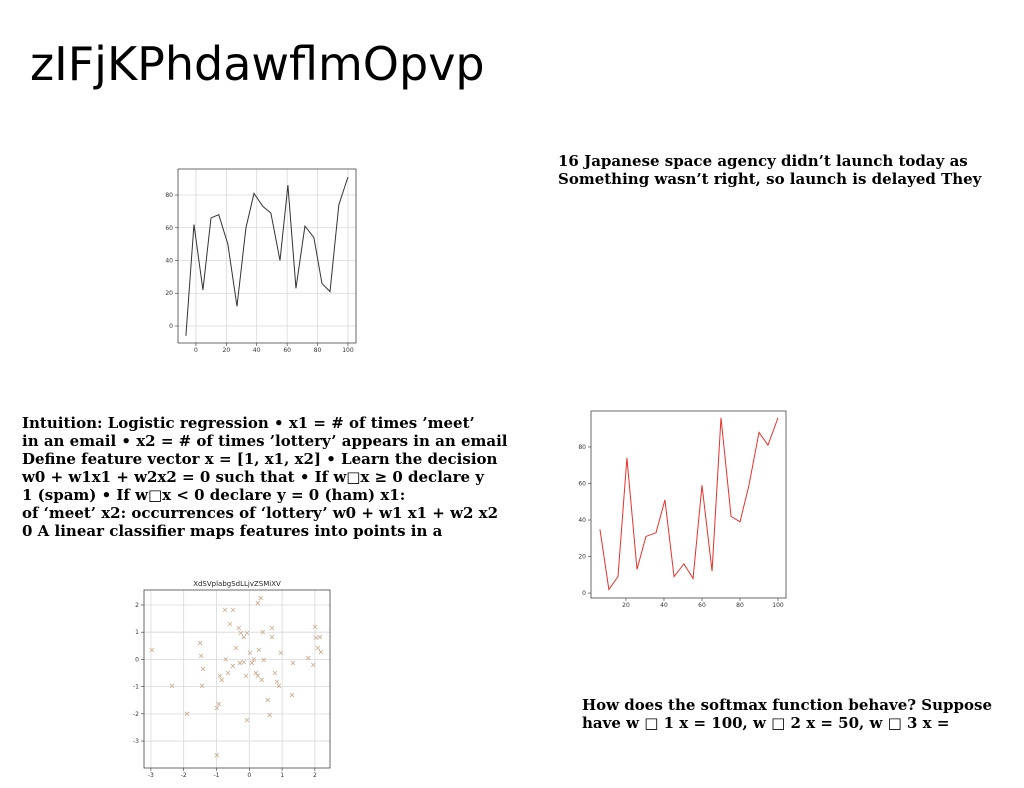 The image size is (1024, 788). I want to click on x-tick-label: 2, so click(315, 775).